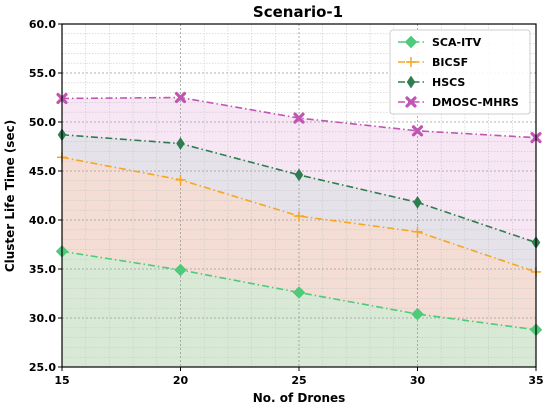 The image size is (550, 409). I want to click on y-tick-label: 45.0, so click(42, 171).